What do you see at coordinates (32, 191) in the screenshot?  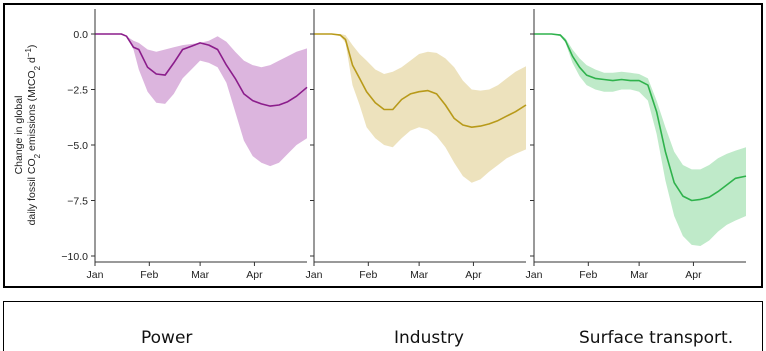 I see `y-axis-label-part-0: daily fossil CO` at bounding box center [32, 191].